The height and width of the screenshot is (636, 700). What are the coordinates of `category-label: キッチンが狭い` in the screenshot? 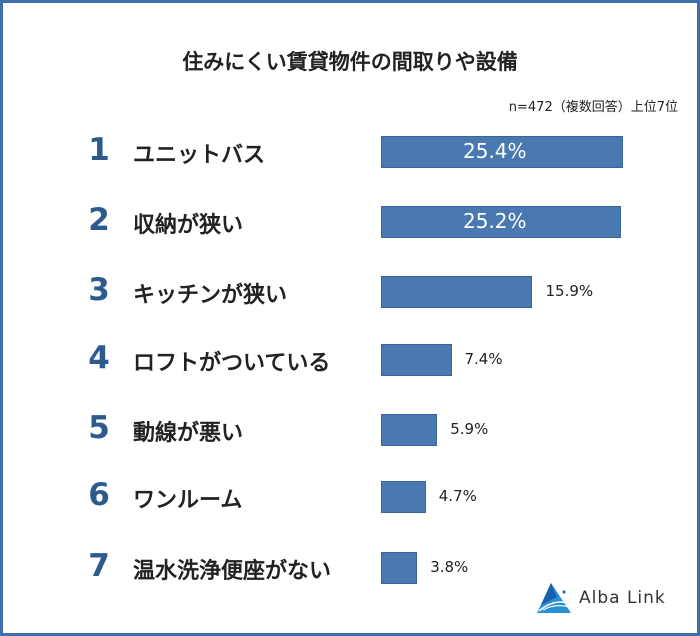 It's located at (210, 295).